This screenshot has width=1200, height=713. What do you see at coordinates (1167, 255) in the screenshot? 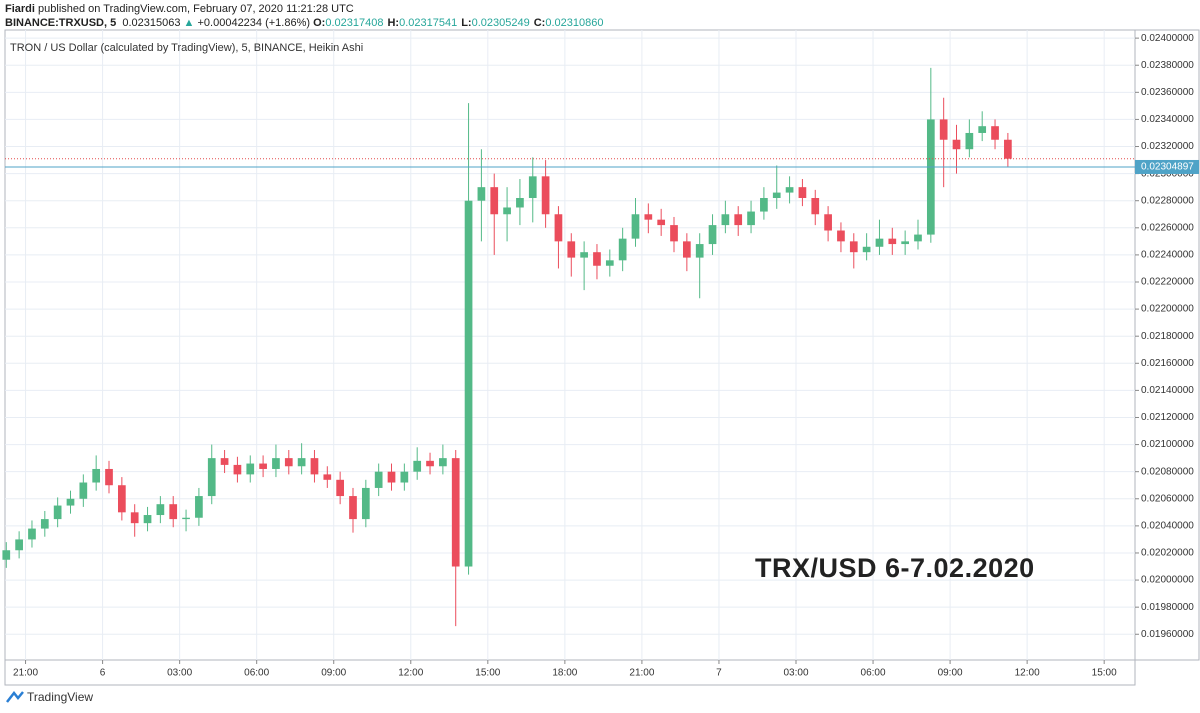
I see `y-tick-label: 0.02240000` at bounding box center [1167, 255].